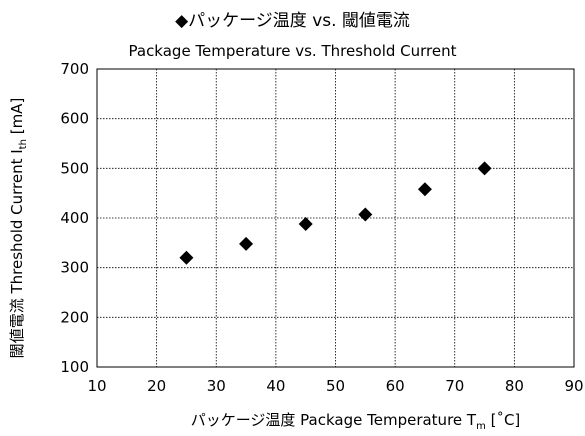 The width and height of the screenshot is (585, 436). Describe the element at coordinates (335, 386) in the screenshot. I see `x-tick-label: 50` at that location.